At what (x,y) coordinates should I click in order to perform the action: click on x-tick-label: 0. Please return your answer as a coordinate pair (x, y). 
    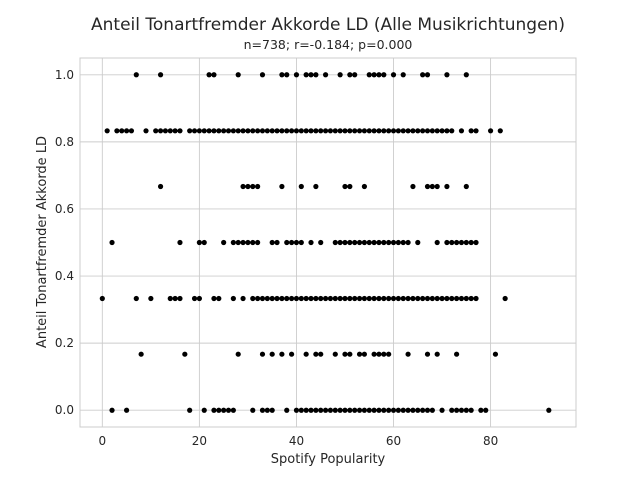
    Looking at the image, I should click on (103, 441).